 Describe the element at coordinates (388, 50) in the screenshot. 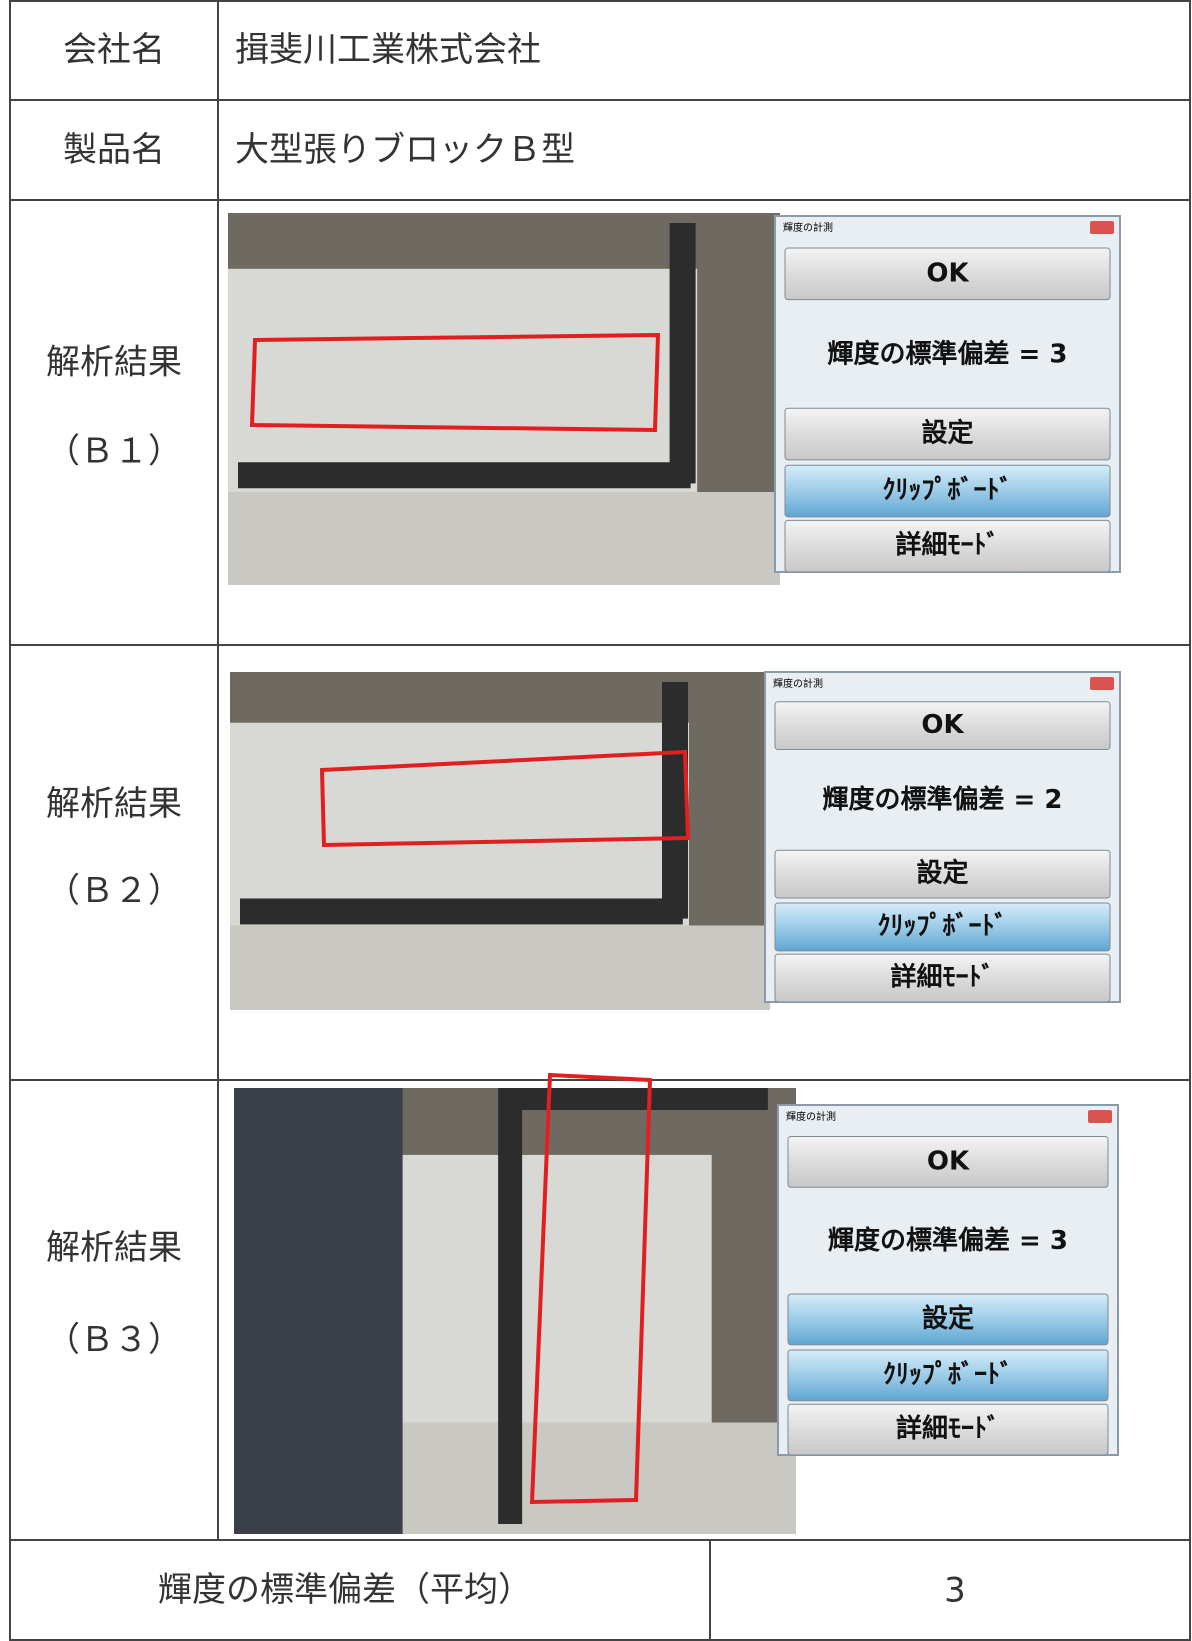

I see `row-value: 揖斐川工業株式会社` at that location.